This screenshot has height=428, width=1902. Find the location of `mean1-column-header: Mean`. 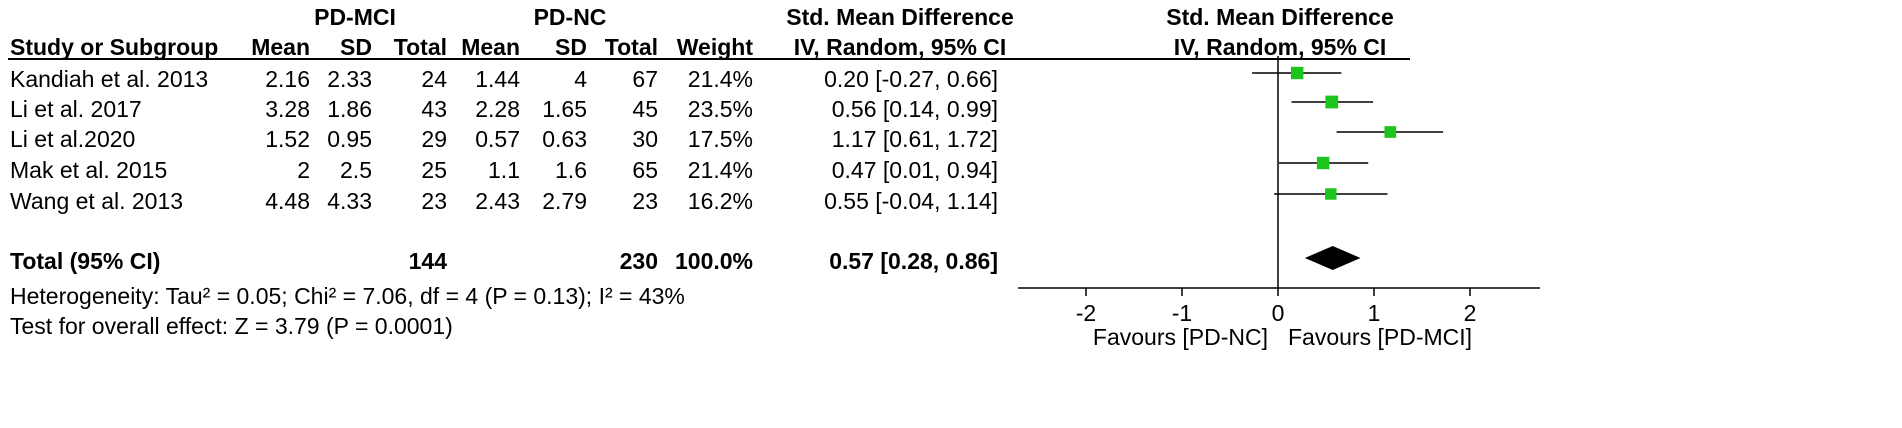

mean1-column-header: Mean is located at coordinates (280, 47).